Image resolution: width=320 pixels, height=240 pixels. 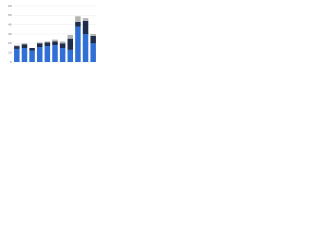 I want to click on y-tick-label: 60, so click(x=10, y=6).